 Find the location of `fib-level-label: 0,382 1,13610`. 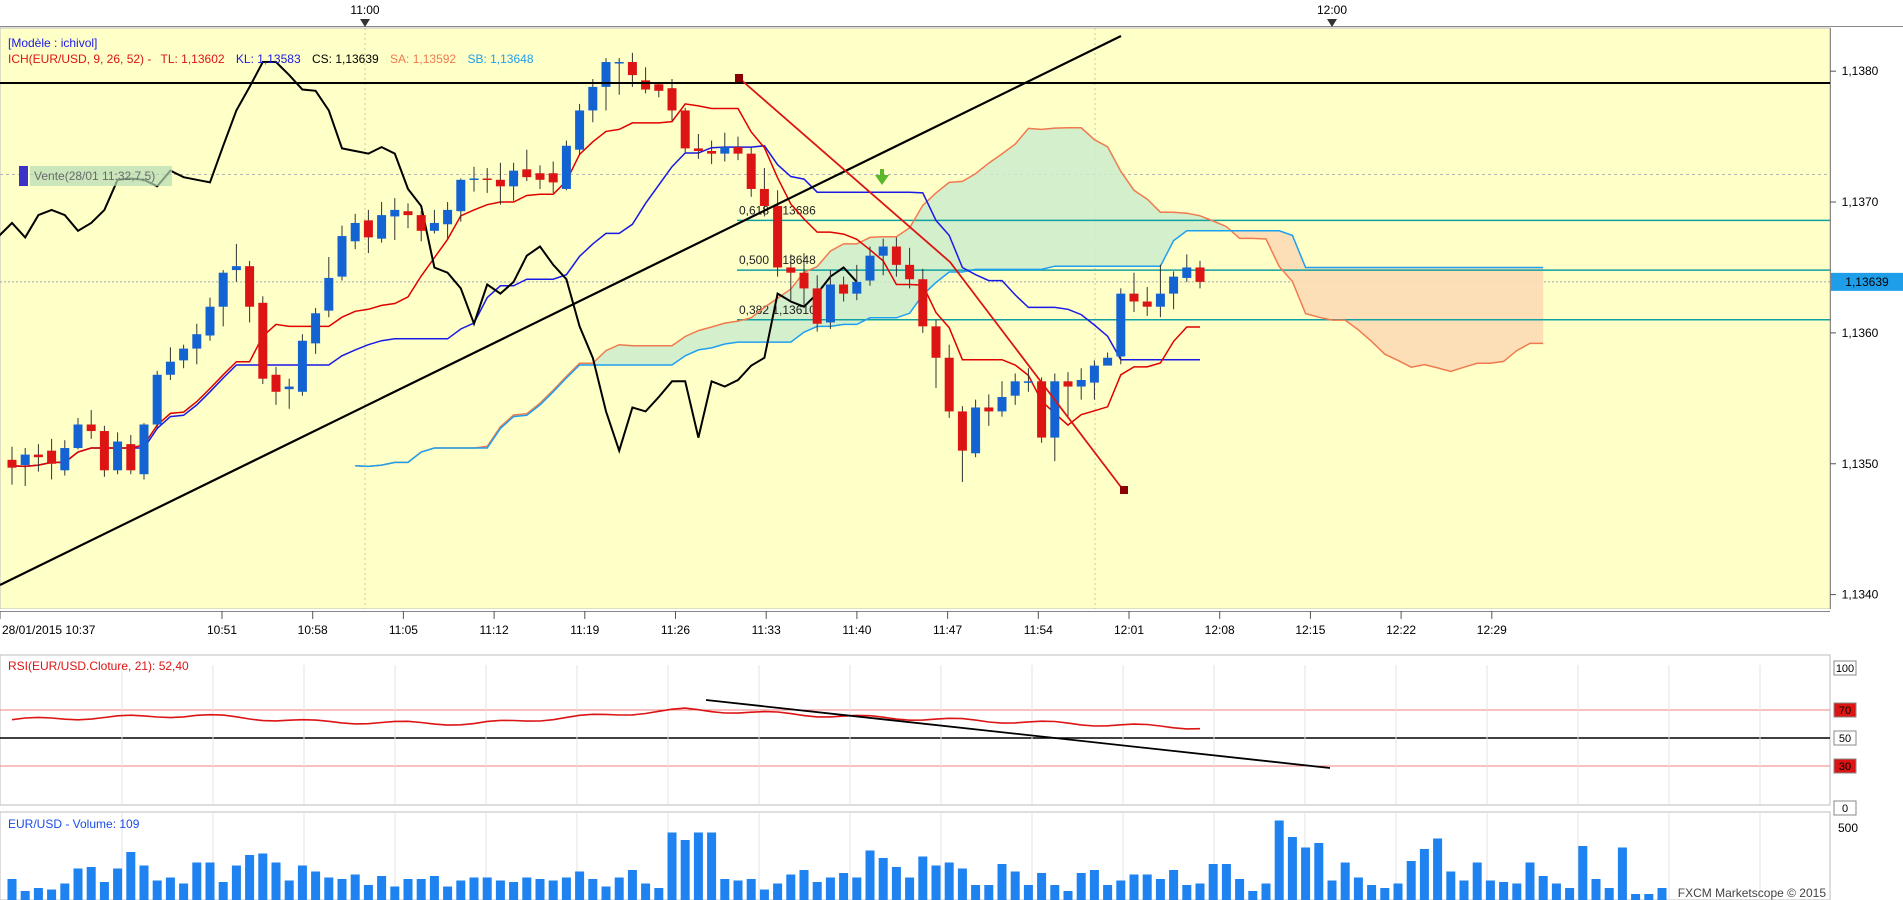

fib-level-label: 0,382 1,13610 is located at coordinates (777, 310).